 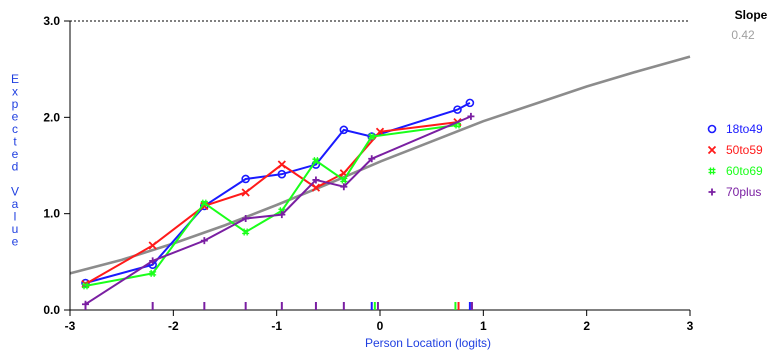 I want to click on legend-item-50to59: 50to59, so click(x=735, y=150).